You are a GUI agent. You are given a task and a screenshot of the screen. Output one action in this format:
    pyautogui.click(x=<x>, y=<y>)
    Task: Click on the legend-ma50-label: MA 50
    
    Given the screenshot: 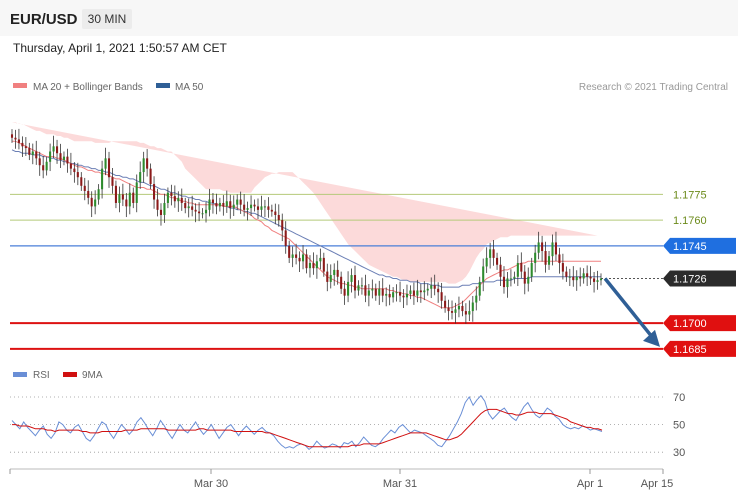 What is the action you would take?
    pyautogui.click(x=189, y=87)
    